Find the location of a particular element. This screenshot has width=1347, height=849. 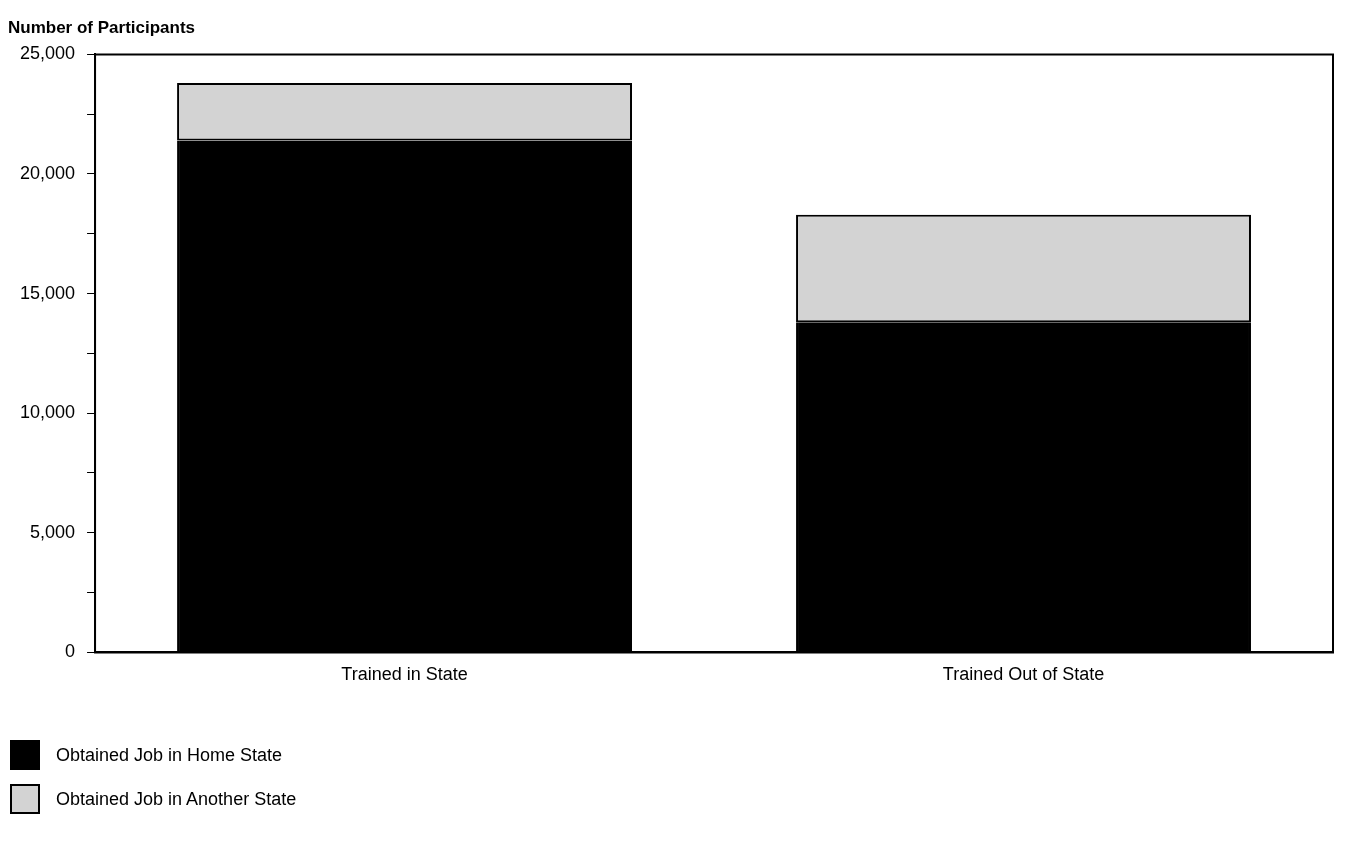

y-tick-label: 10,000 is located at coordinates (47, 412).